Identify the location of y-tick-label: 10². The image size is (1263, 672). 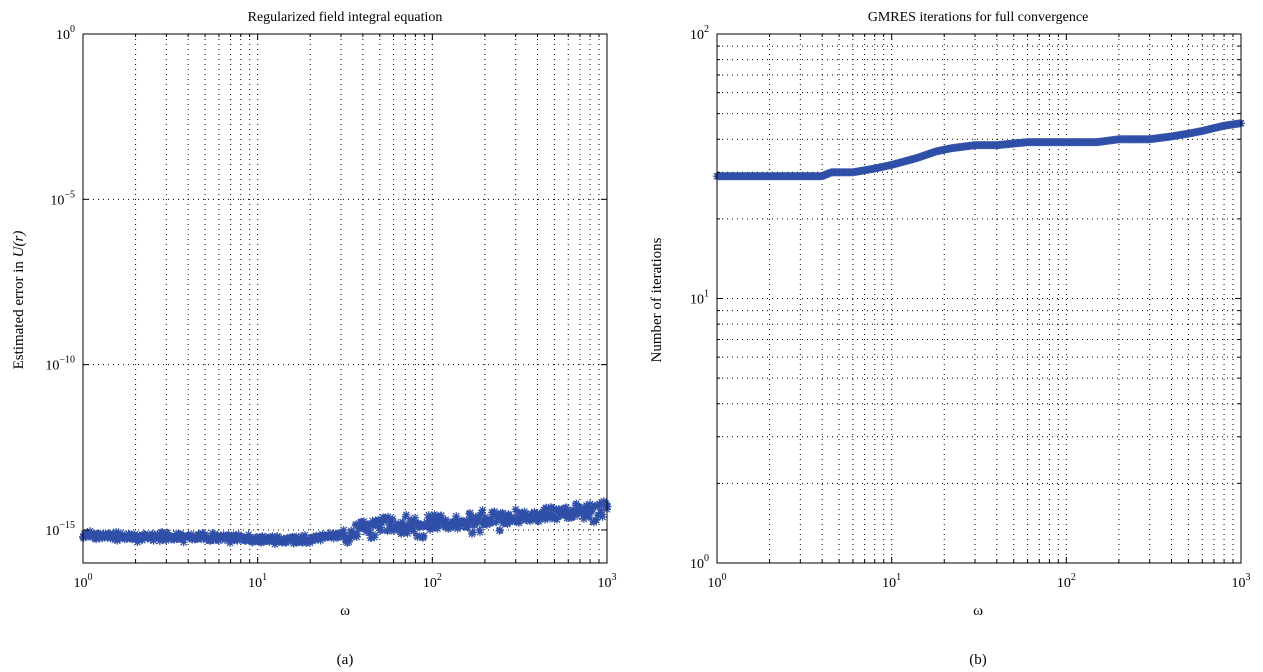
(699, 33).